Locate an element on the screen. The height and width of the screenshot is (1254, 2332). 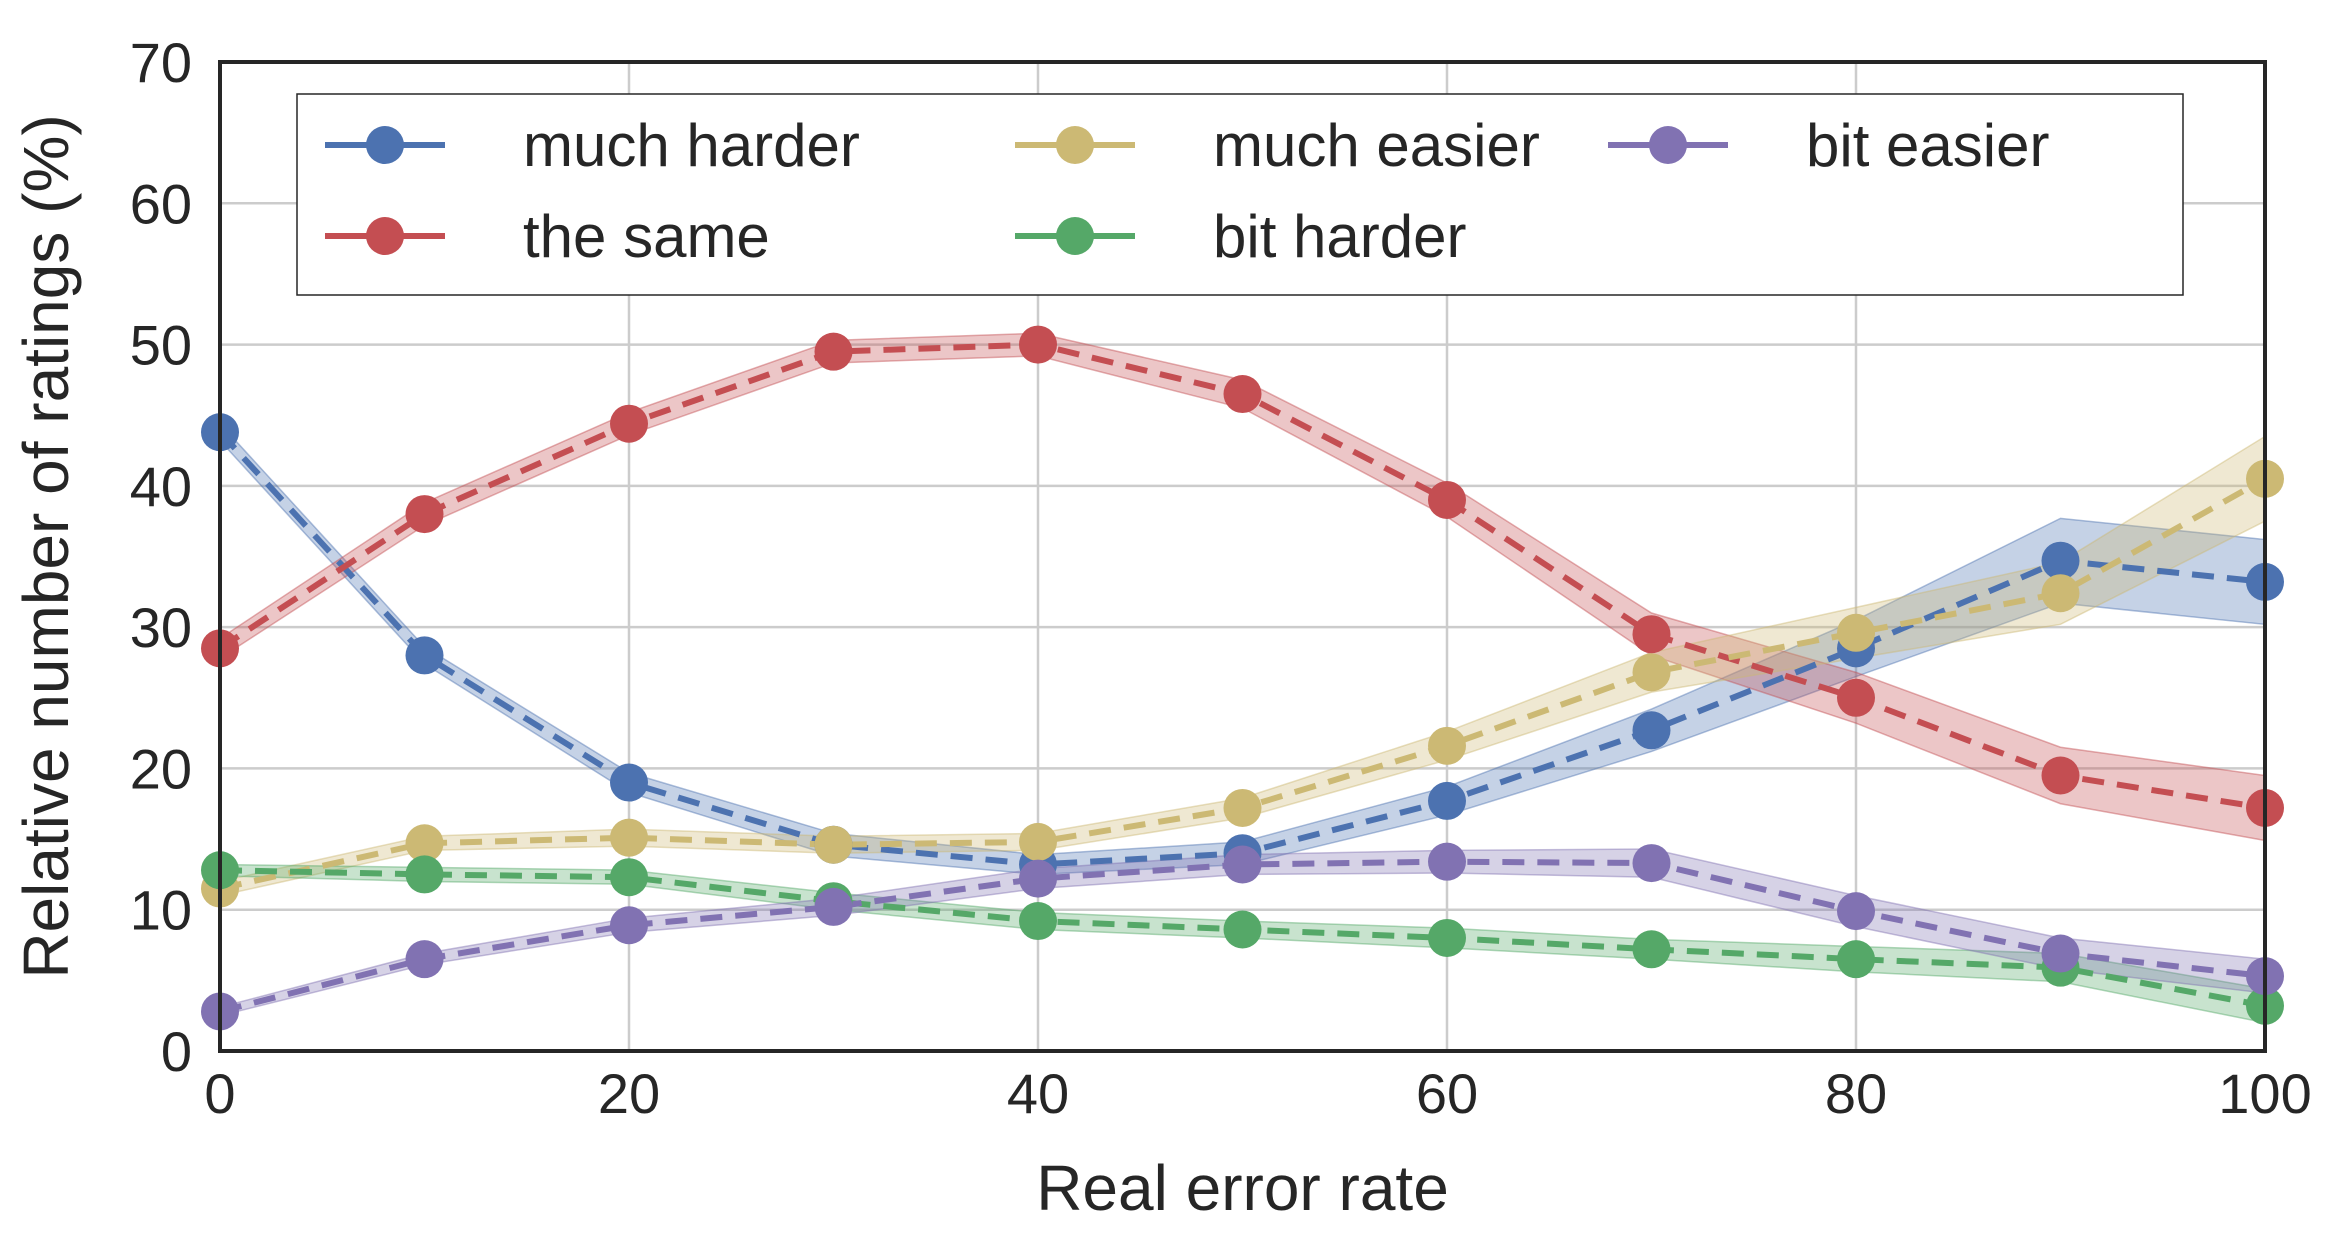
legend-label-bit-easier: bit easier is located at coordinates (1927, 145).